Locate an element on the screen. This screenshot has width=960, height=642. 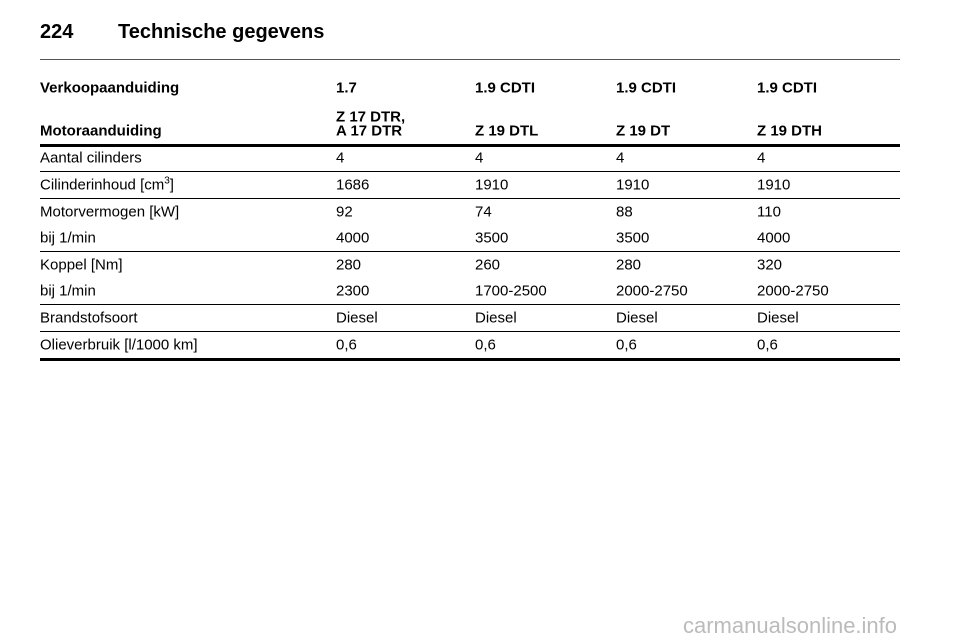
table-cell: Cilinderinhoud [cm3] is located at coordinates (107, 184).